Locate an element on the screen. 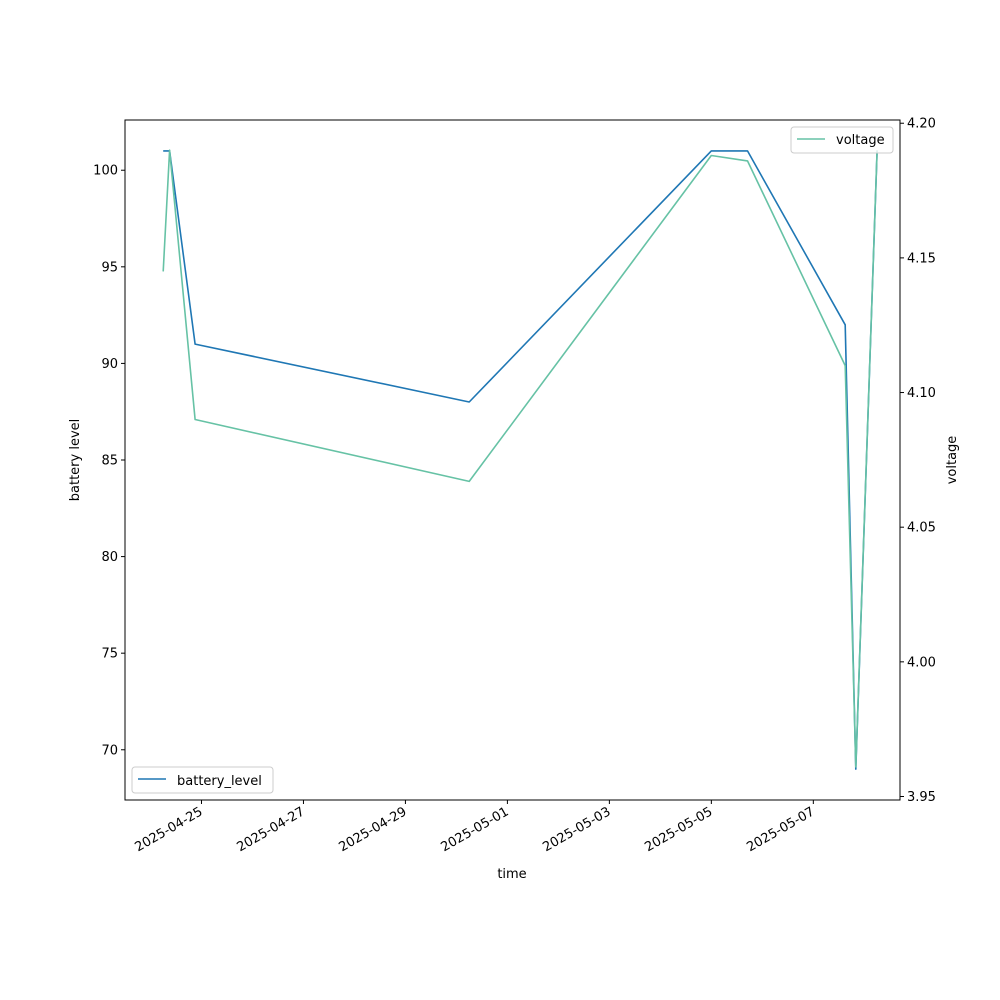 The image size is (1000, 1000). x-tick-label: 2025-05-01 is located at coordinates (474, 829).